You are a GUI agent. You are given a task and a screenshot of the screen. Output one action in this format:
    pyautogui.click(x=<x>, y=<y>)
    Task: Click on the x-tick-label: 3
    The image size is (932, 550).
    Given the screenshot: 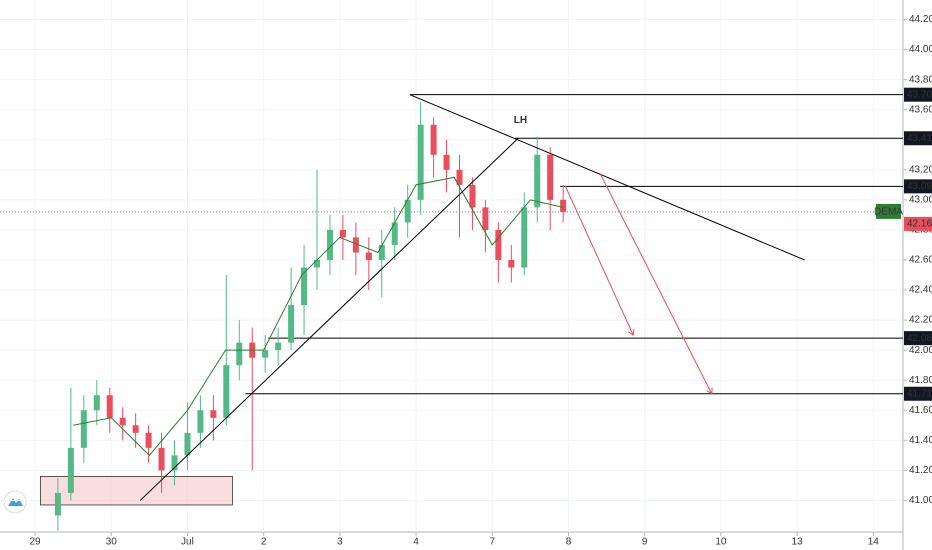 What is the action you would take?
    pyautogui.click(x=340, y=542)
    